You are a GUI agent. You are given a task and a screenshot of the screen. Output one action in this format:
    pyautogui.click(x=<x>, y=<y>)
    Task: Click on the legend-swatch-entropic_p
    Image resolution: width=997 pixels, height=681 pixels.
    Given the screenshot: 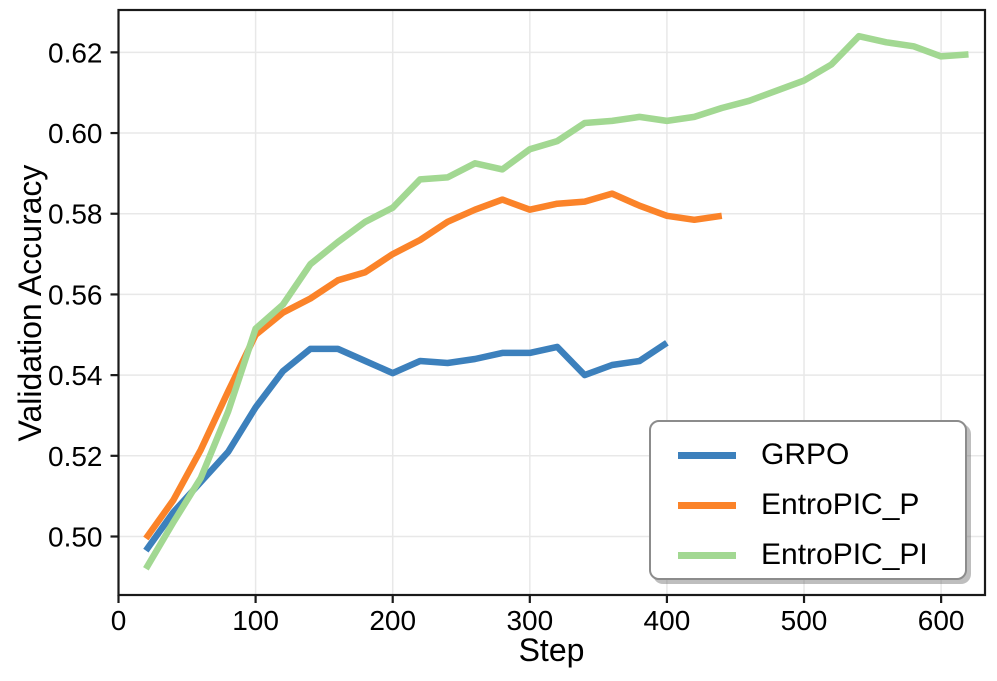 What is the action you would take?
    pyautogui.click(x=707, y=505)
    